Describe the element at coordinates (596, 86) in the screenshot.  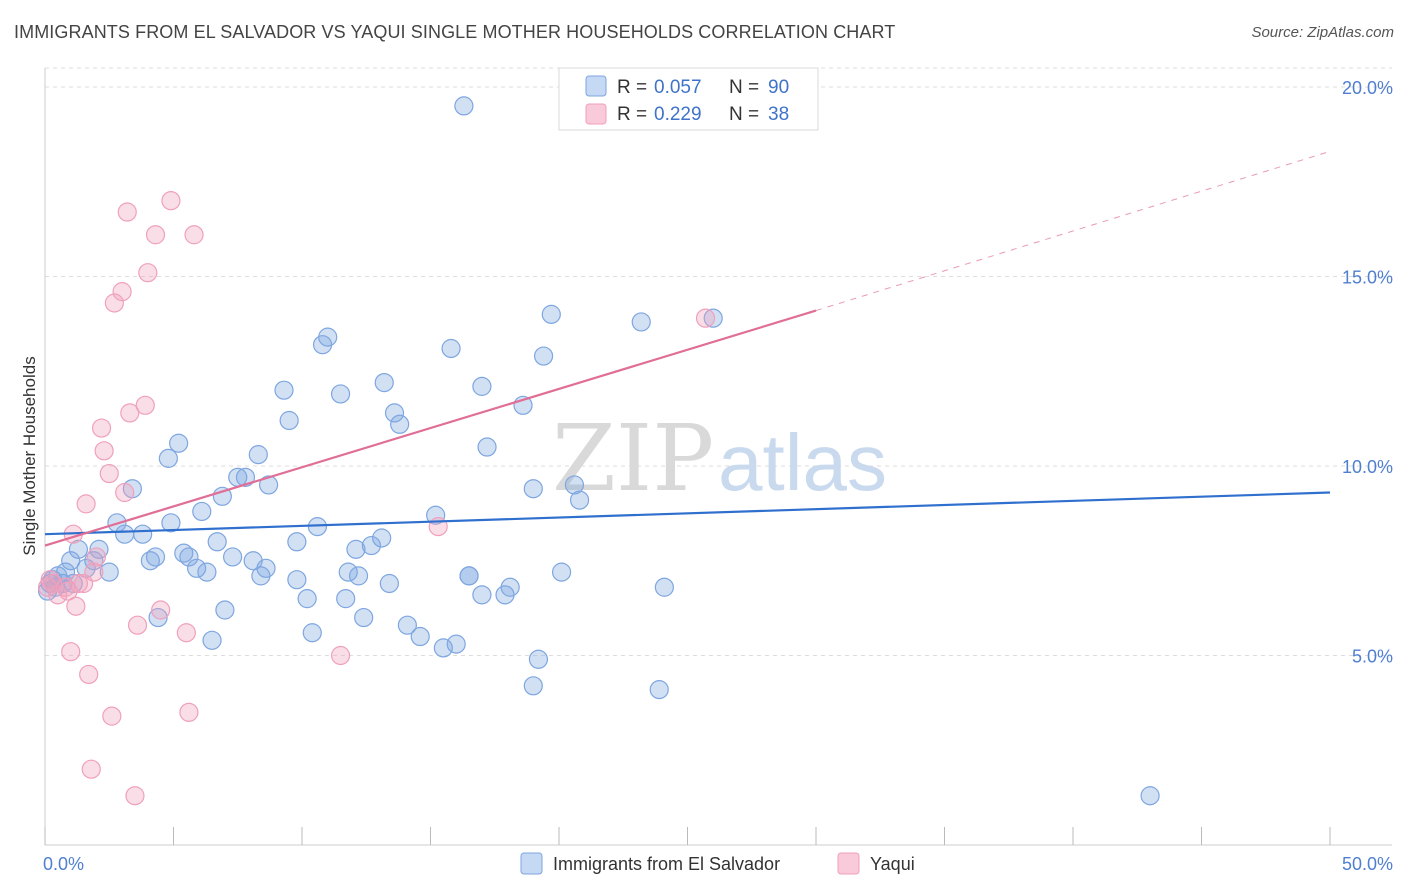
I see `legend-swatch-el-salvador` at that location.